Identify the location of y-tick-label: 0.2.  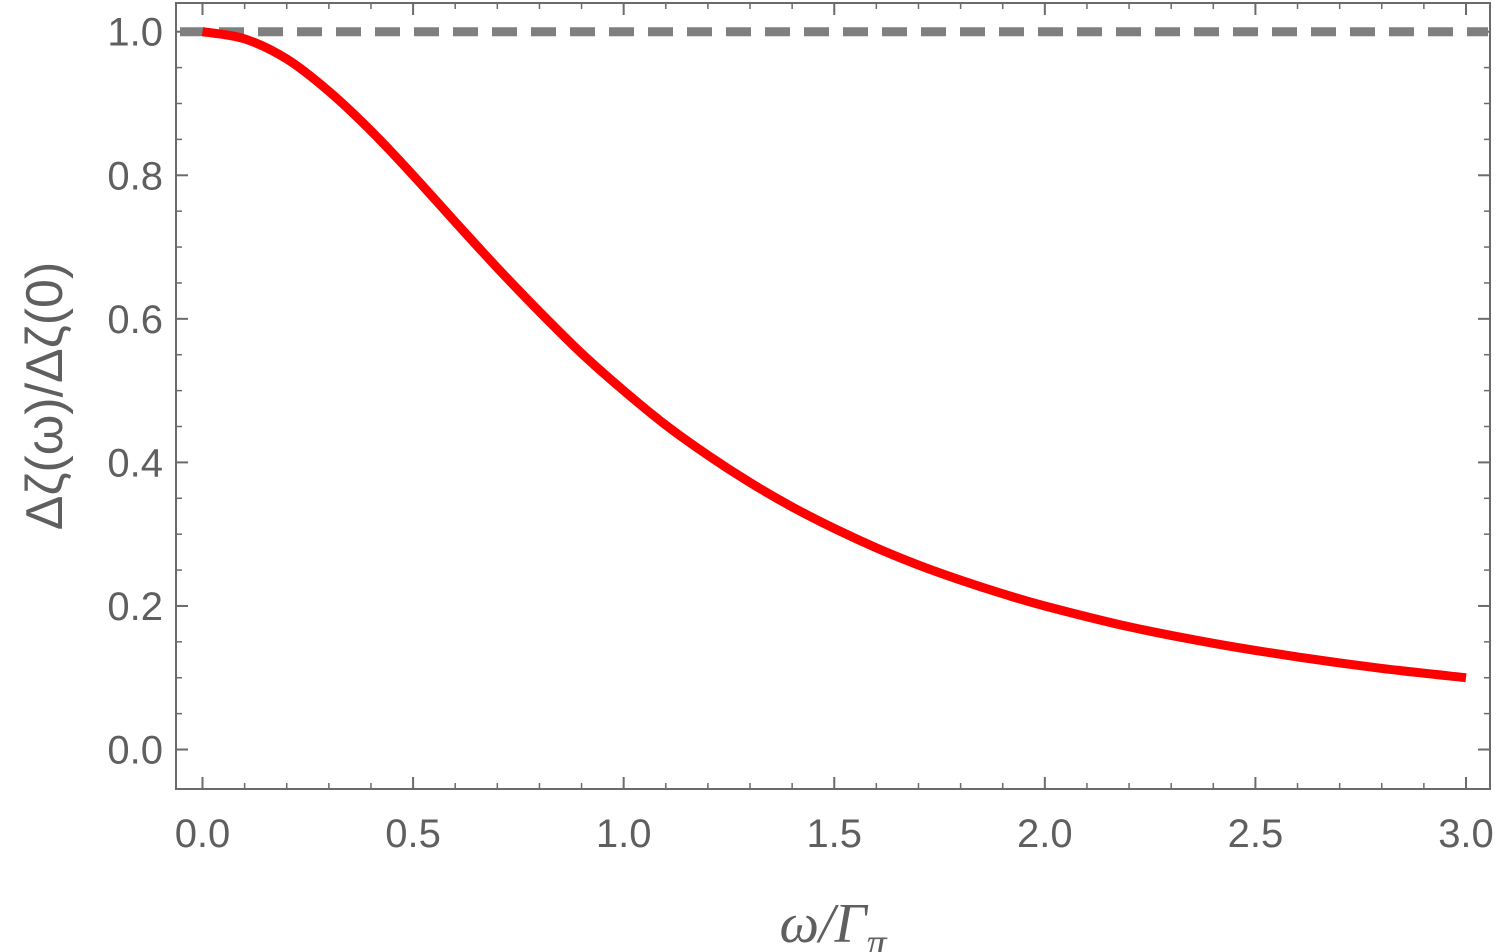
(135, 607).